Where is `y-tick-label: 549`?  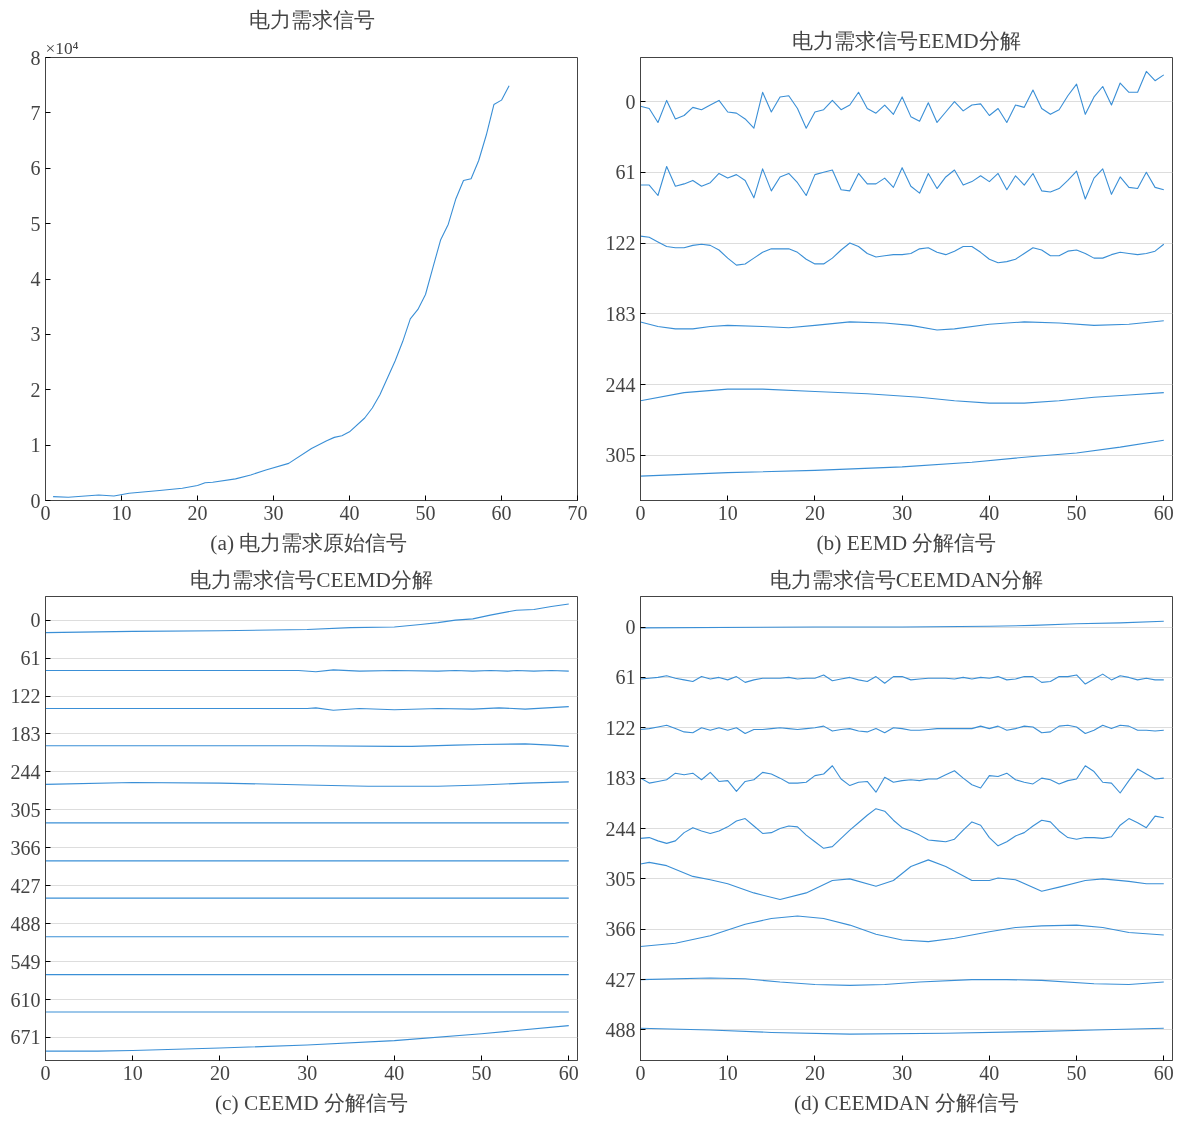
y-tick-label: 549 is located at coordinates (25, 961).